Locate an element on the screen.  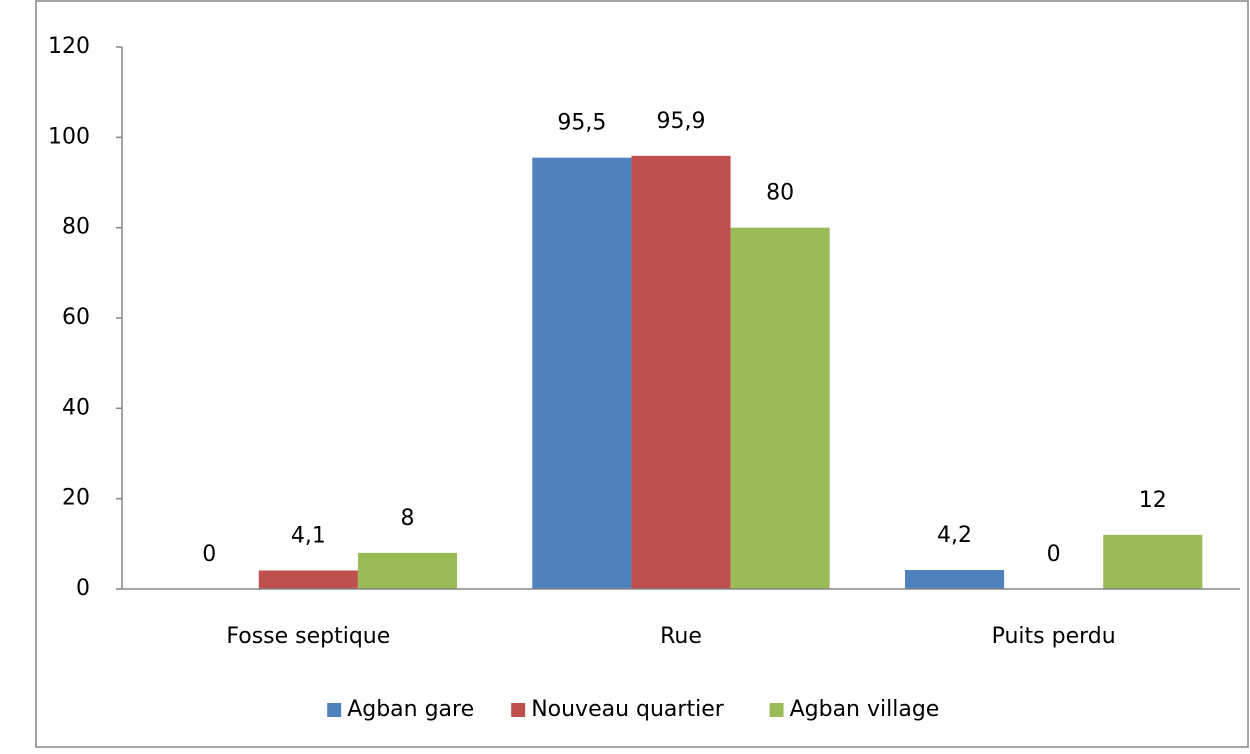
data-label: 95,9 is located at coordinates (681, 121).